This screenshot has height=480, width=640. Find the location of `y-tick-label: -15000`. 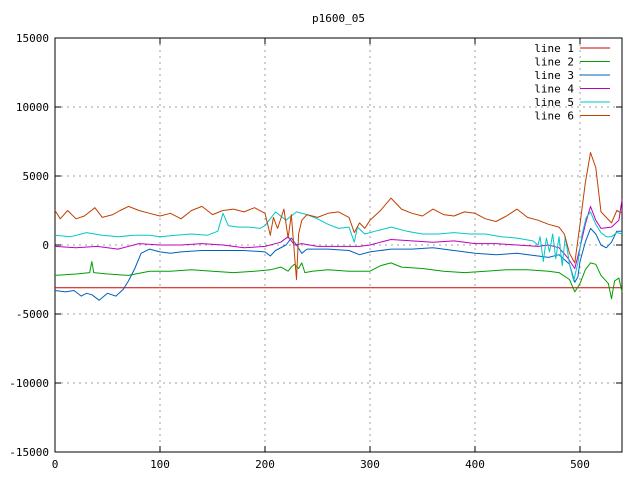

y-tick-label: -15000 is located at coordinates (29, 452).